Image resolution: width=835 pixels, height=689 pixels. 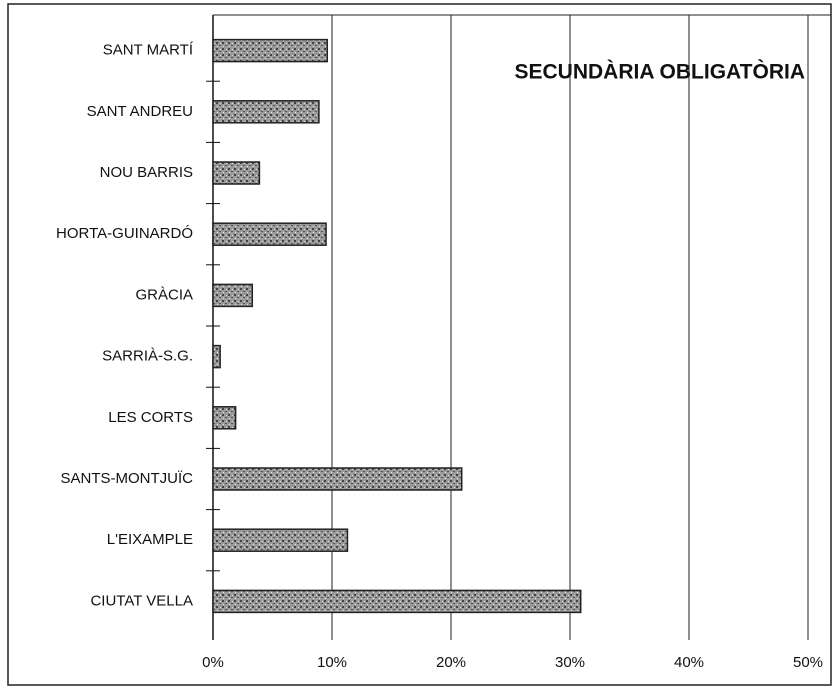 What do you see at coordinates (689, 662) in the screenshot?
I see `x-tick-label: 40%` at bounding box center [689, 662].